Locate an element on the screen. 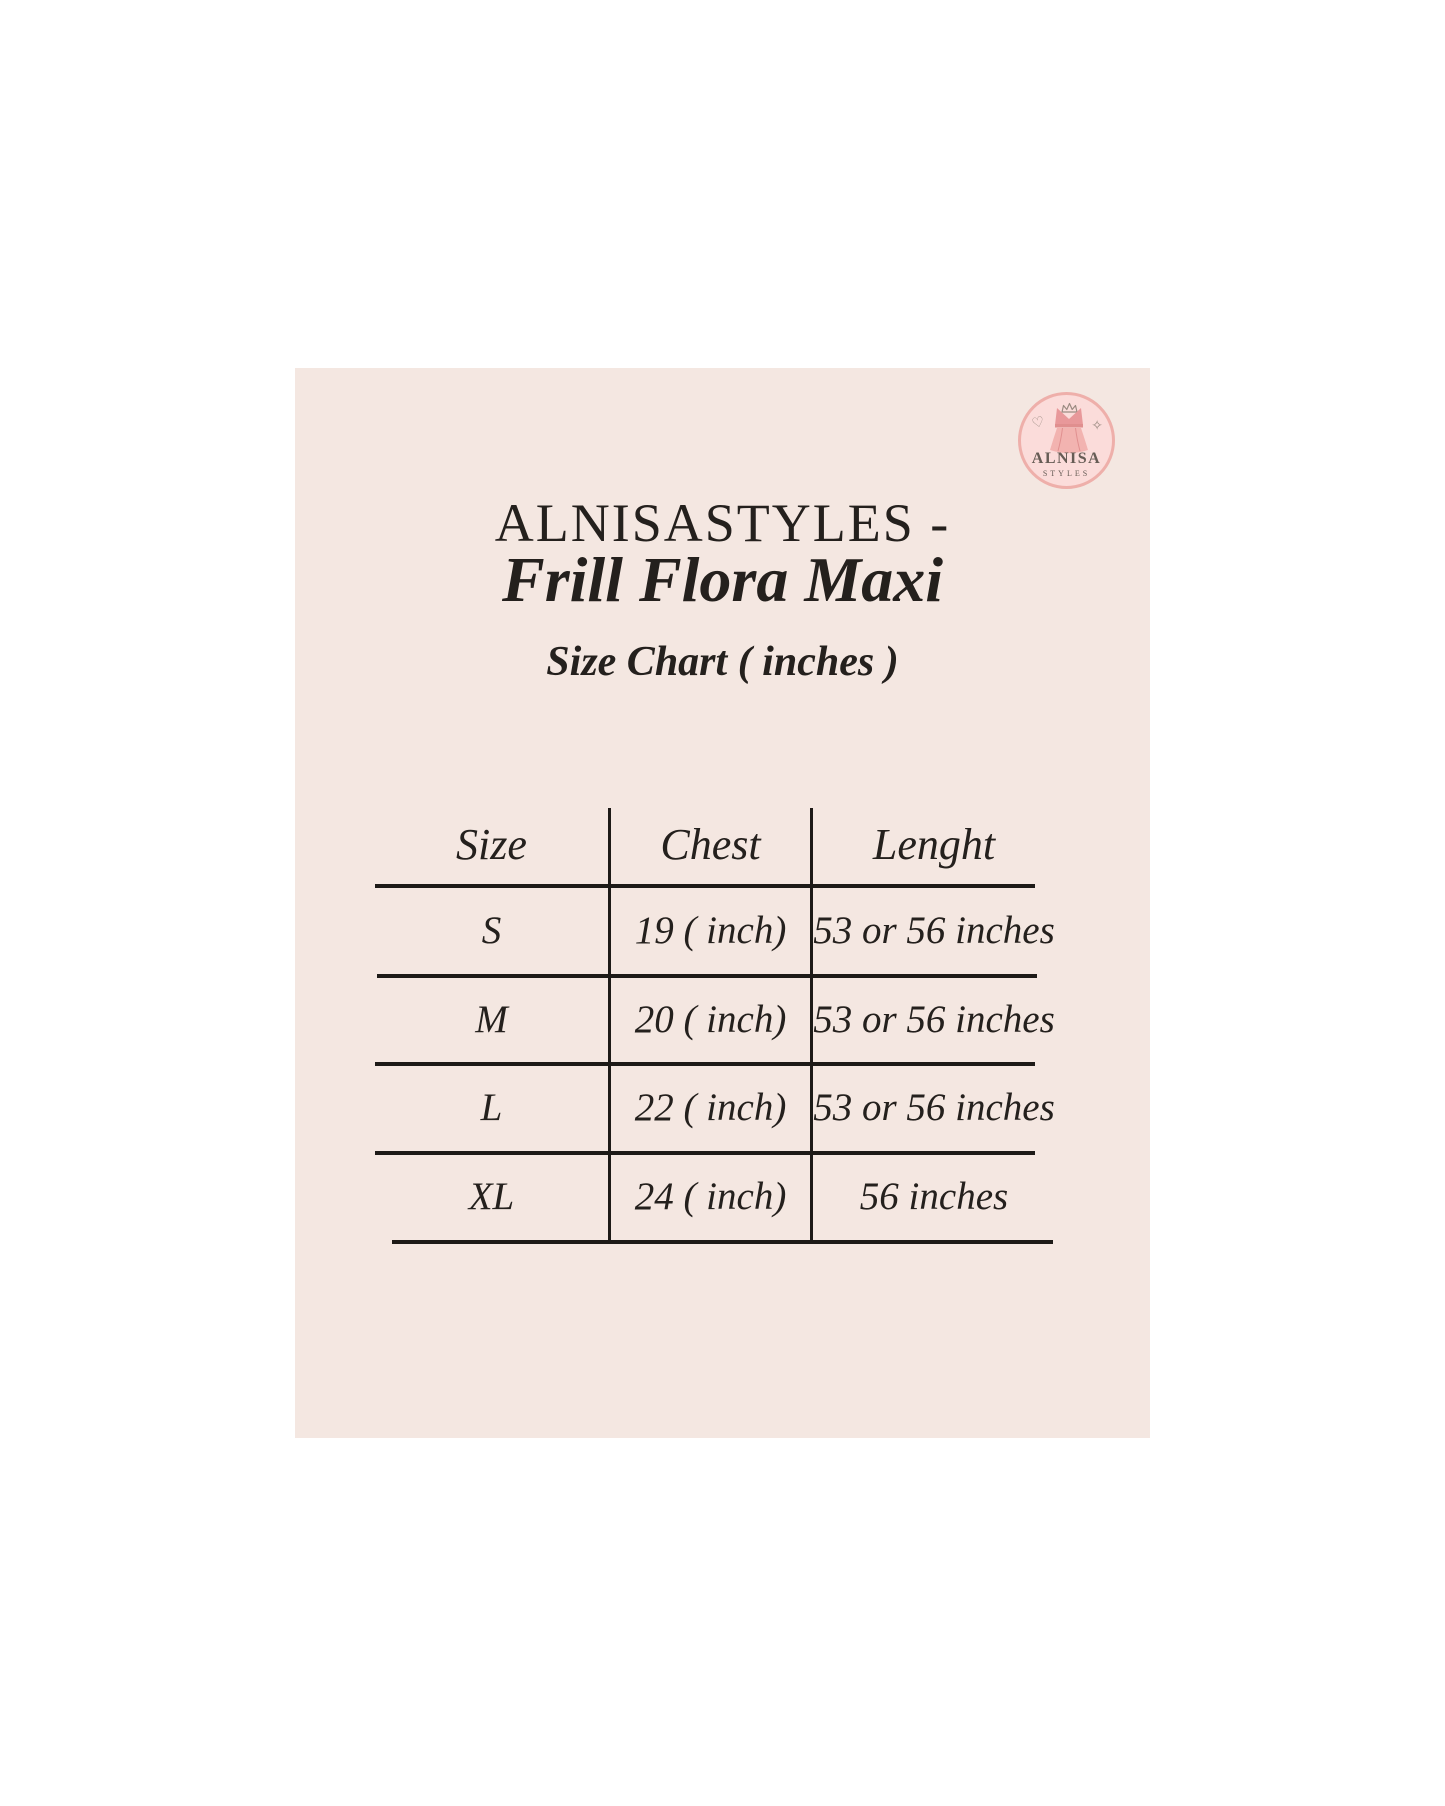 The width and height of the screenshot is (1445, 1806). row-s-chest-cell: 19 ( inch) is located at coordinates (710, 930).